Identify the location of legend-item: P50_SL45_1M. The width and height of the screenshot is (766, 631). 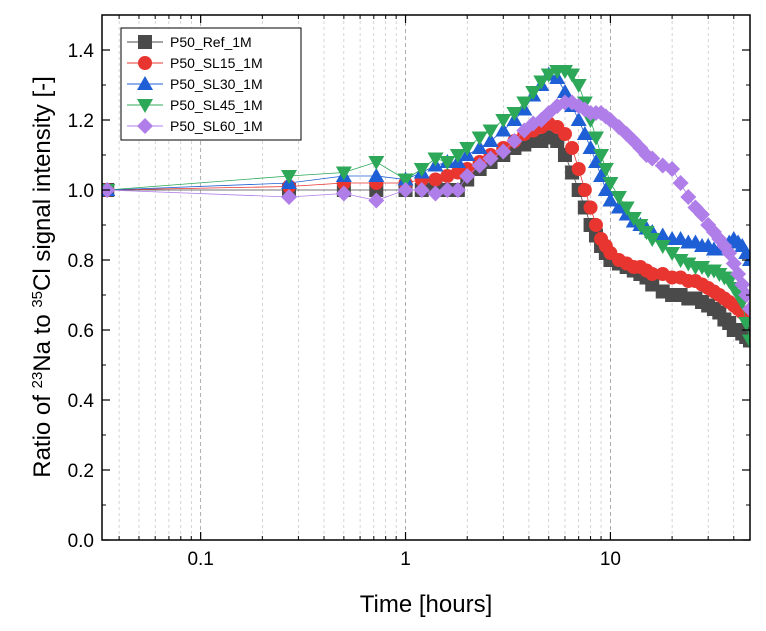
(195, 105).